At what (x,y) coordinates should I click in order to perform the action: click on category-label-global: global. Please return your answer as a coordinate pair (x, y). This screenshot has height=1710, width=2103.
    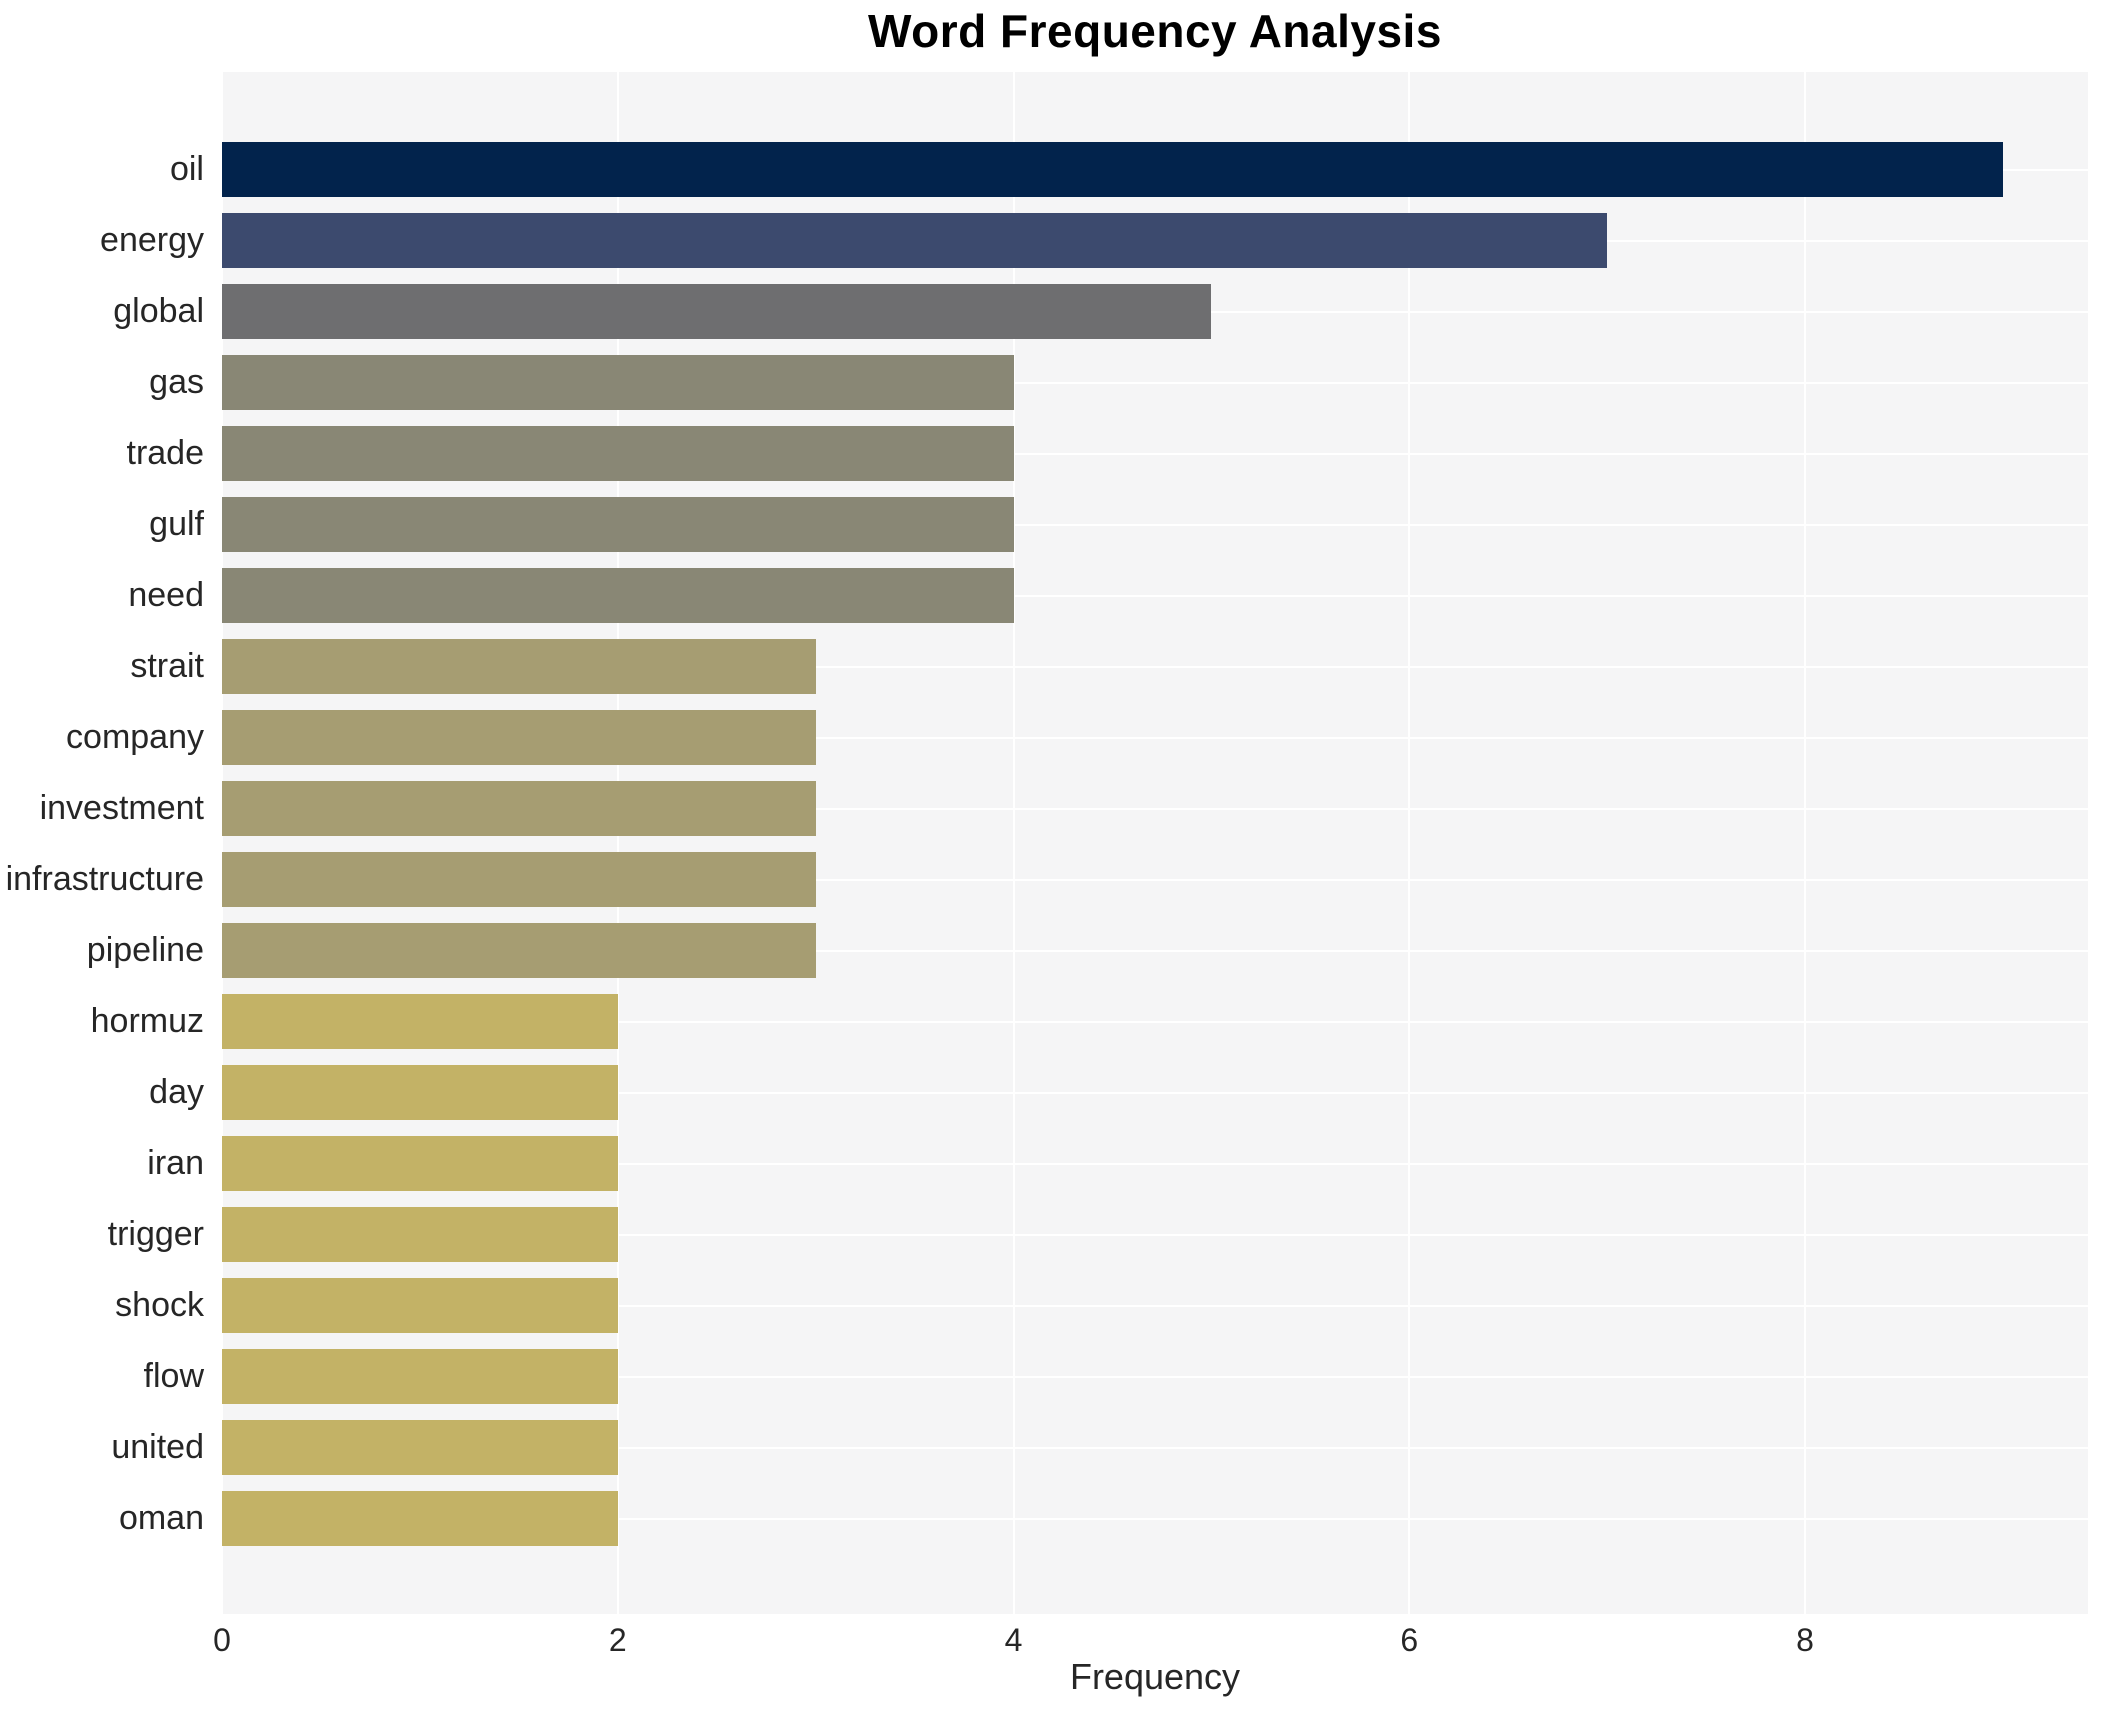
    Looking at the image, I should click on (158, 311).